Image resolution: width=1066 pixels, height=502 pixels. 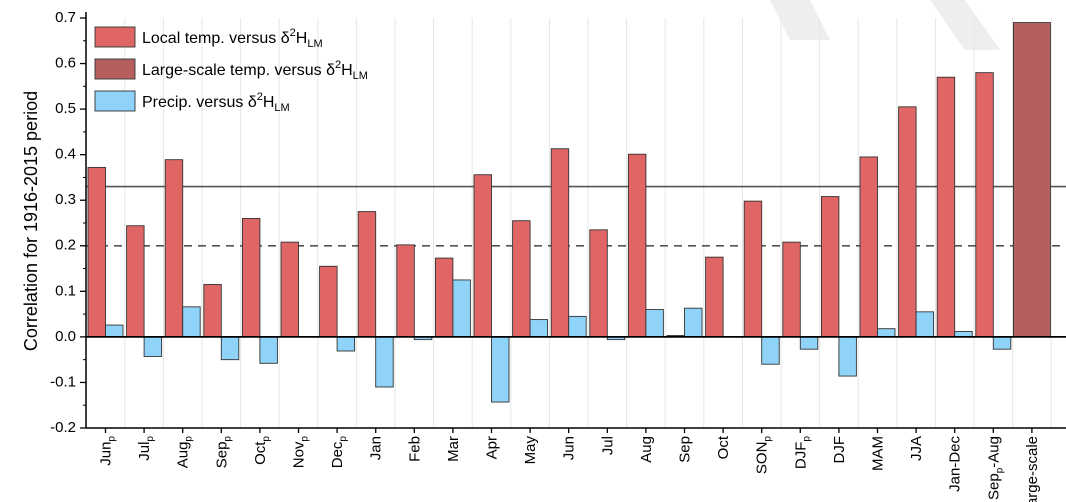 I want to click on x-tick-label: Jan-Dec, so click(x=955, y=464).